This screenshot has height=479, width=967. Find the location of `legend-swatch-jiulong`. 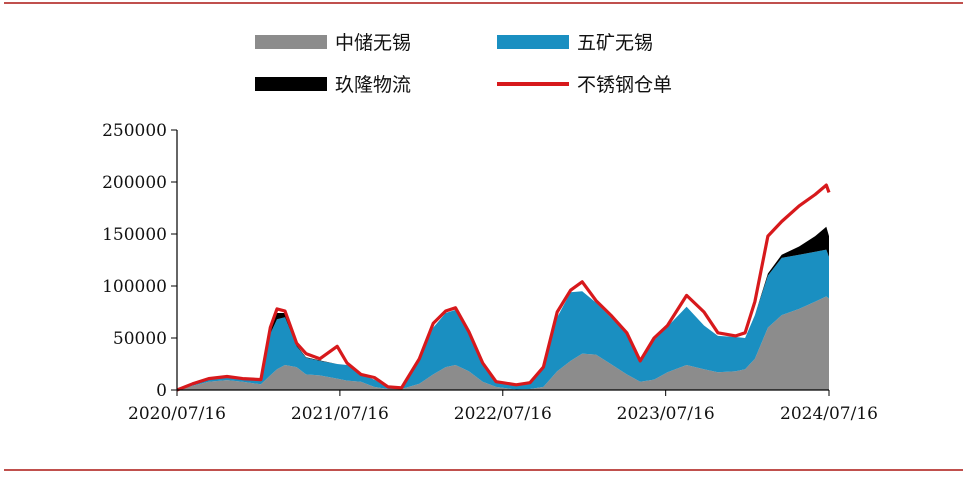

legend-swatch-jiulong is located at coordinates (291, 84).